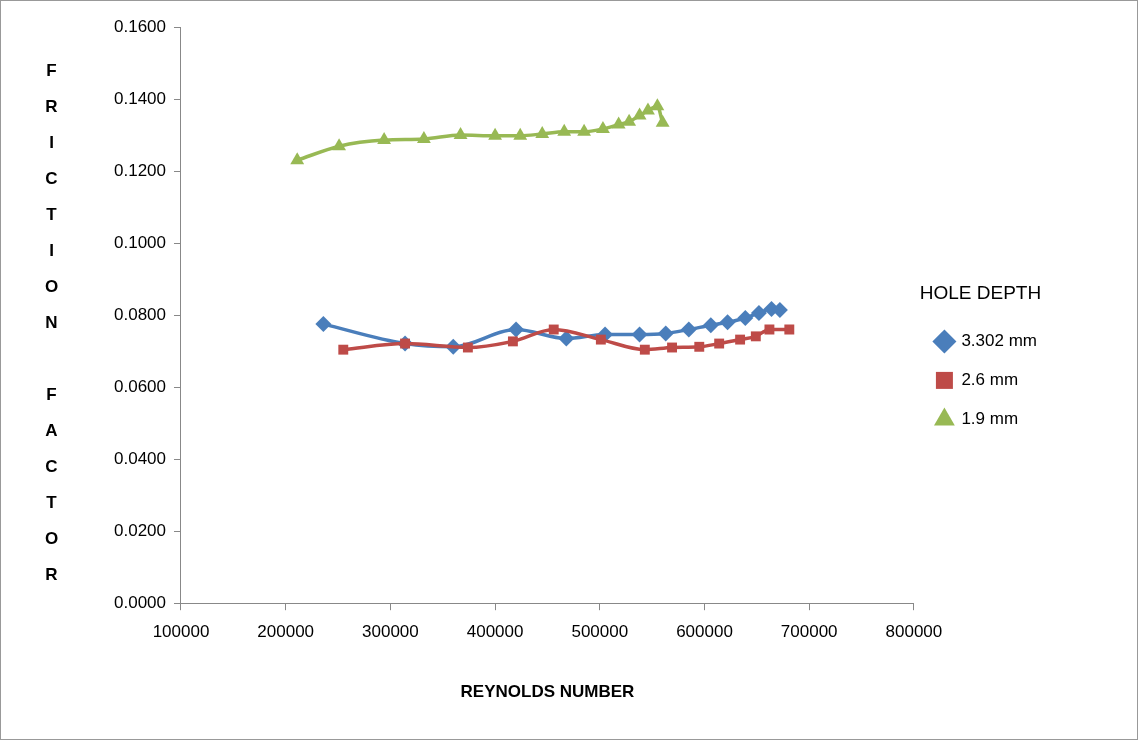 This screenshot has width=1138, height=740. What do you see at coordinates (999, 341) in the screenshot?
I see `legend-label: 3.302 mm` at bounding box center [999, 341].